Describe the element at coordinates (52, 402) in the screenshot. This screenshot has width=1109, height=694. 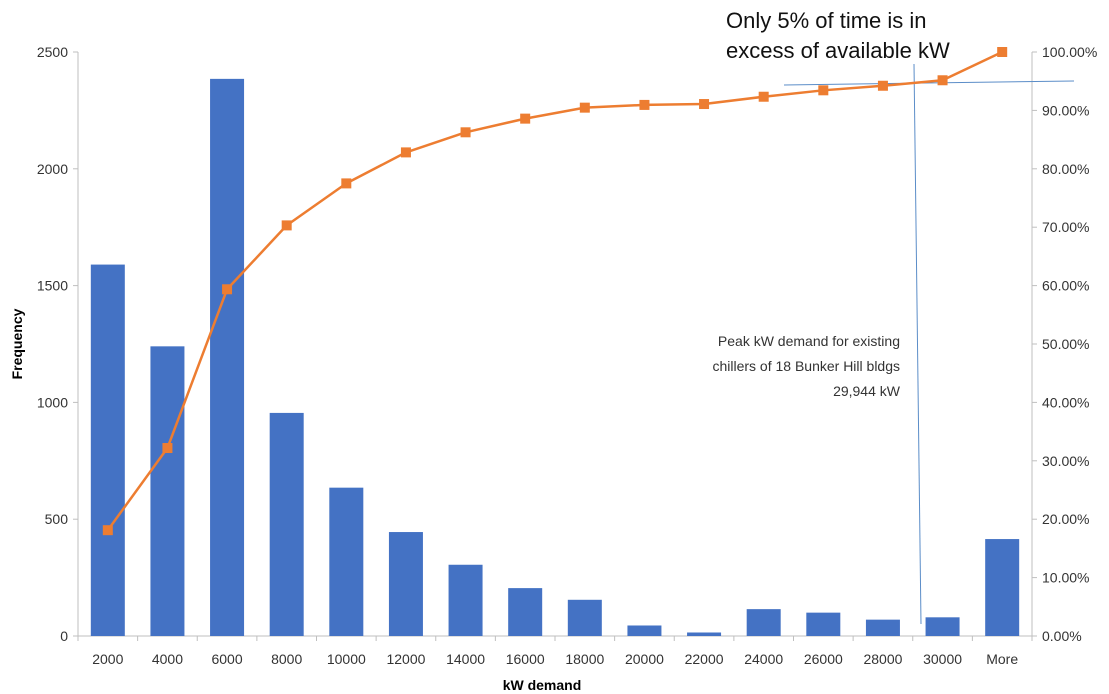
I see `y-left-tick-label: 1000` at that location.